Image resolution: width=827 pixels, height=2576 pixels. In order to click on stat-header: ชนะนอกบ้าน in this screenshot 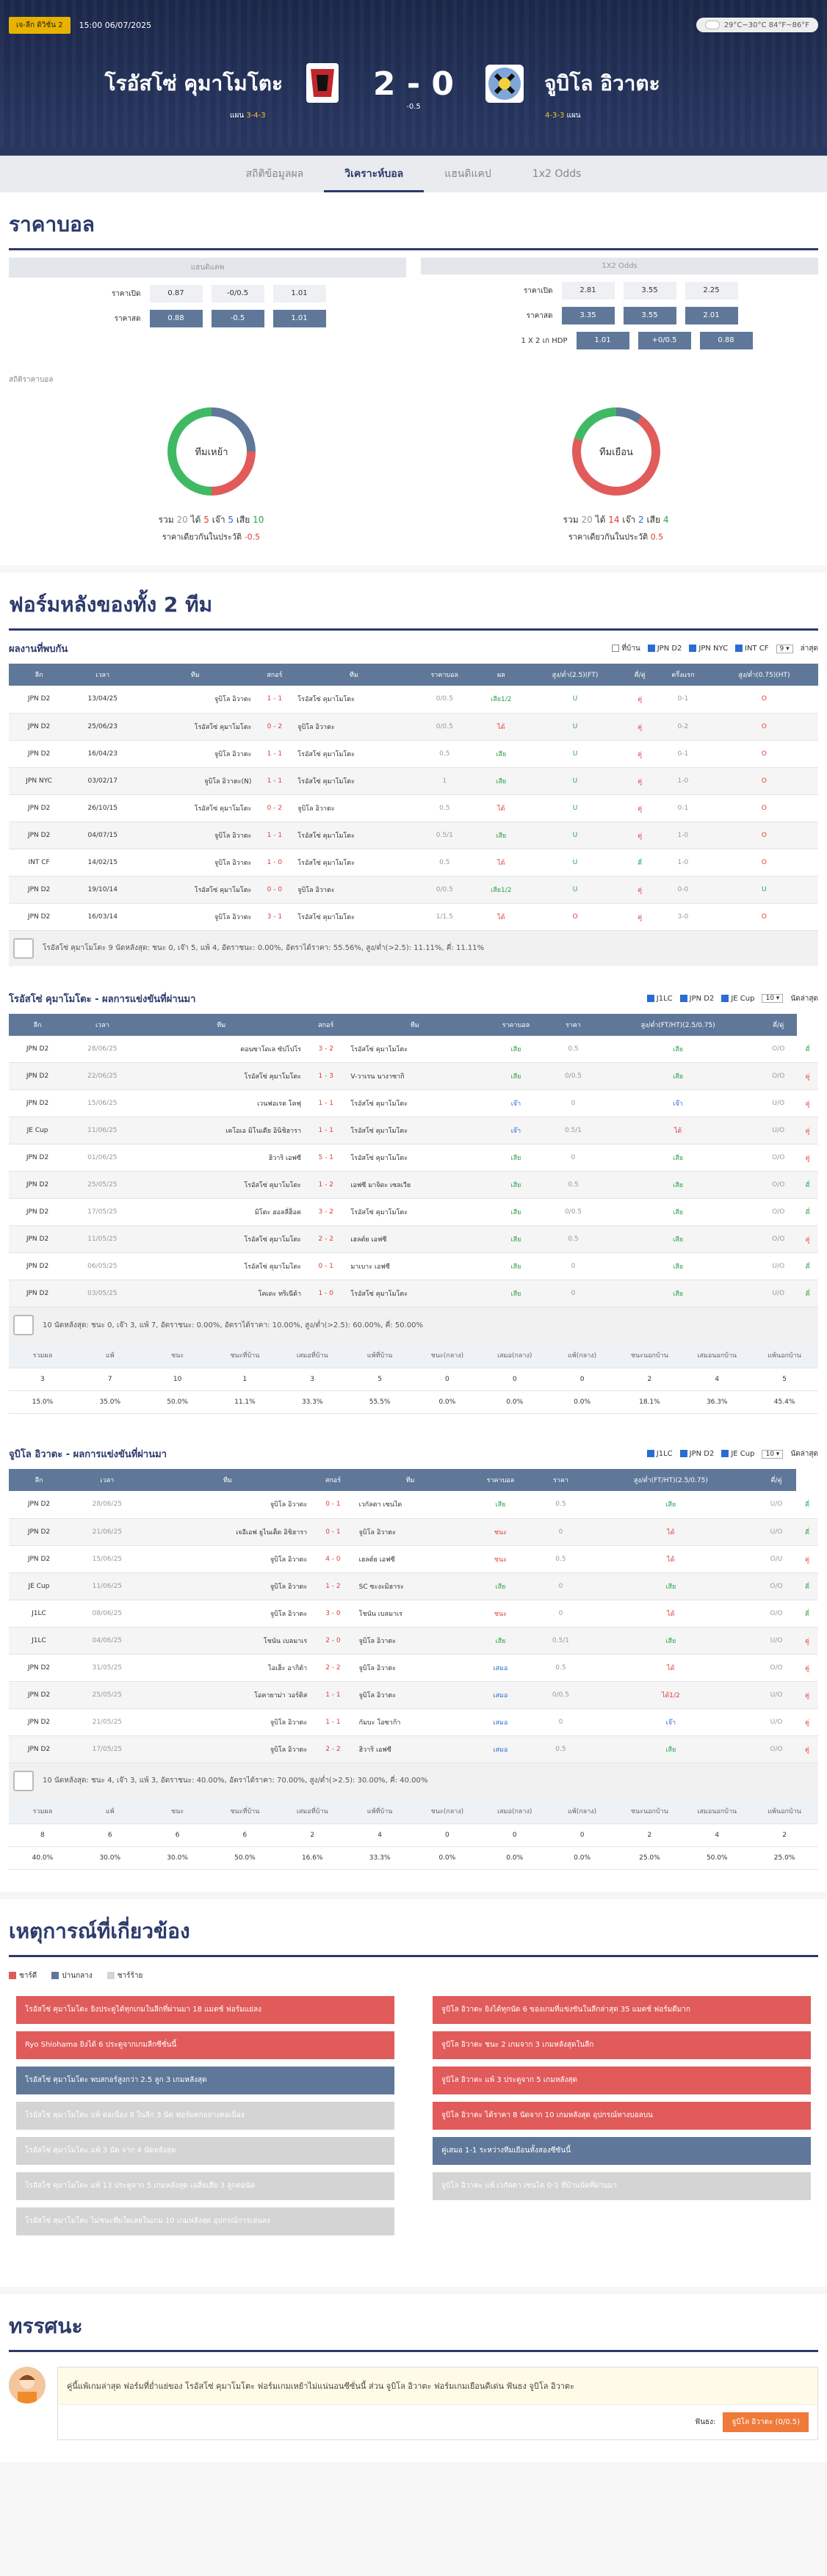, I will do `click(649, 1356)`.